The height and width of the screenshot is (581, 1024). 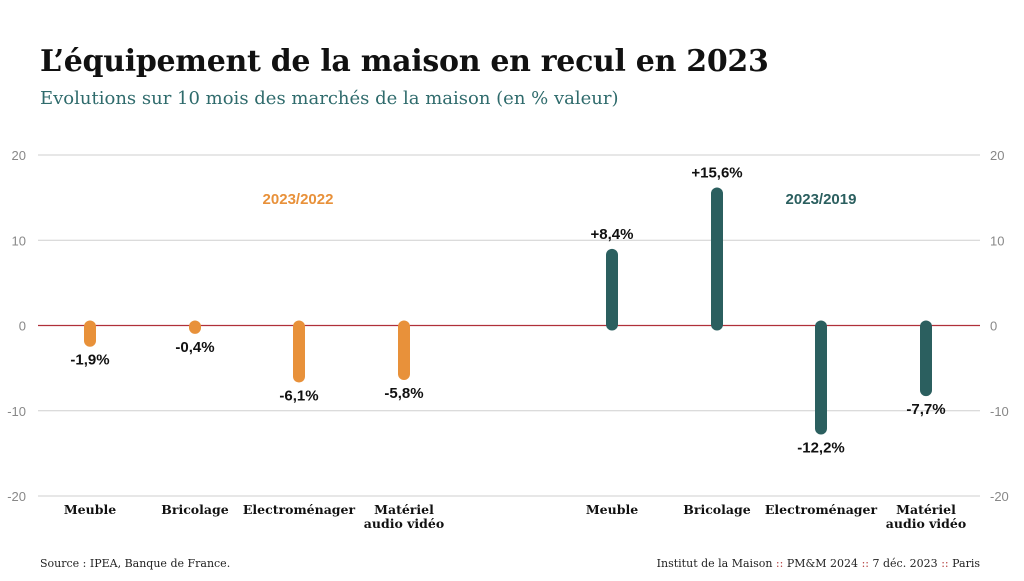 I want to click on group-label: 2023/2022, so click(x=298, y=199).